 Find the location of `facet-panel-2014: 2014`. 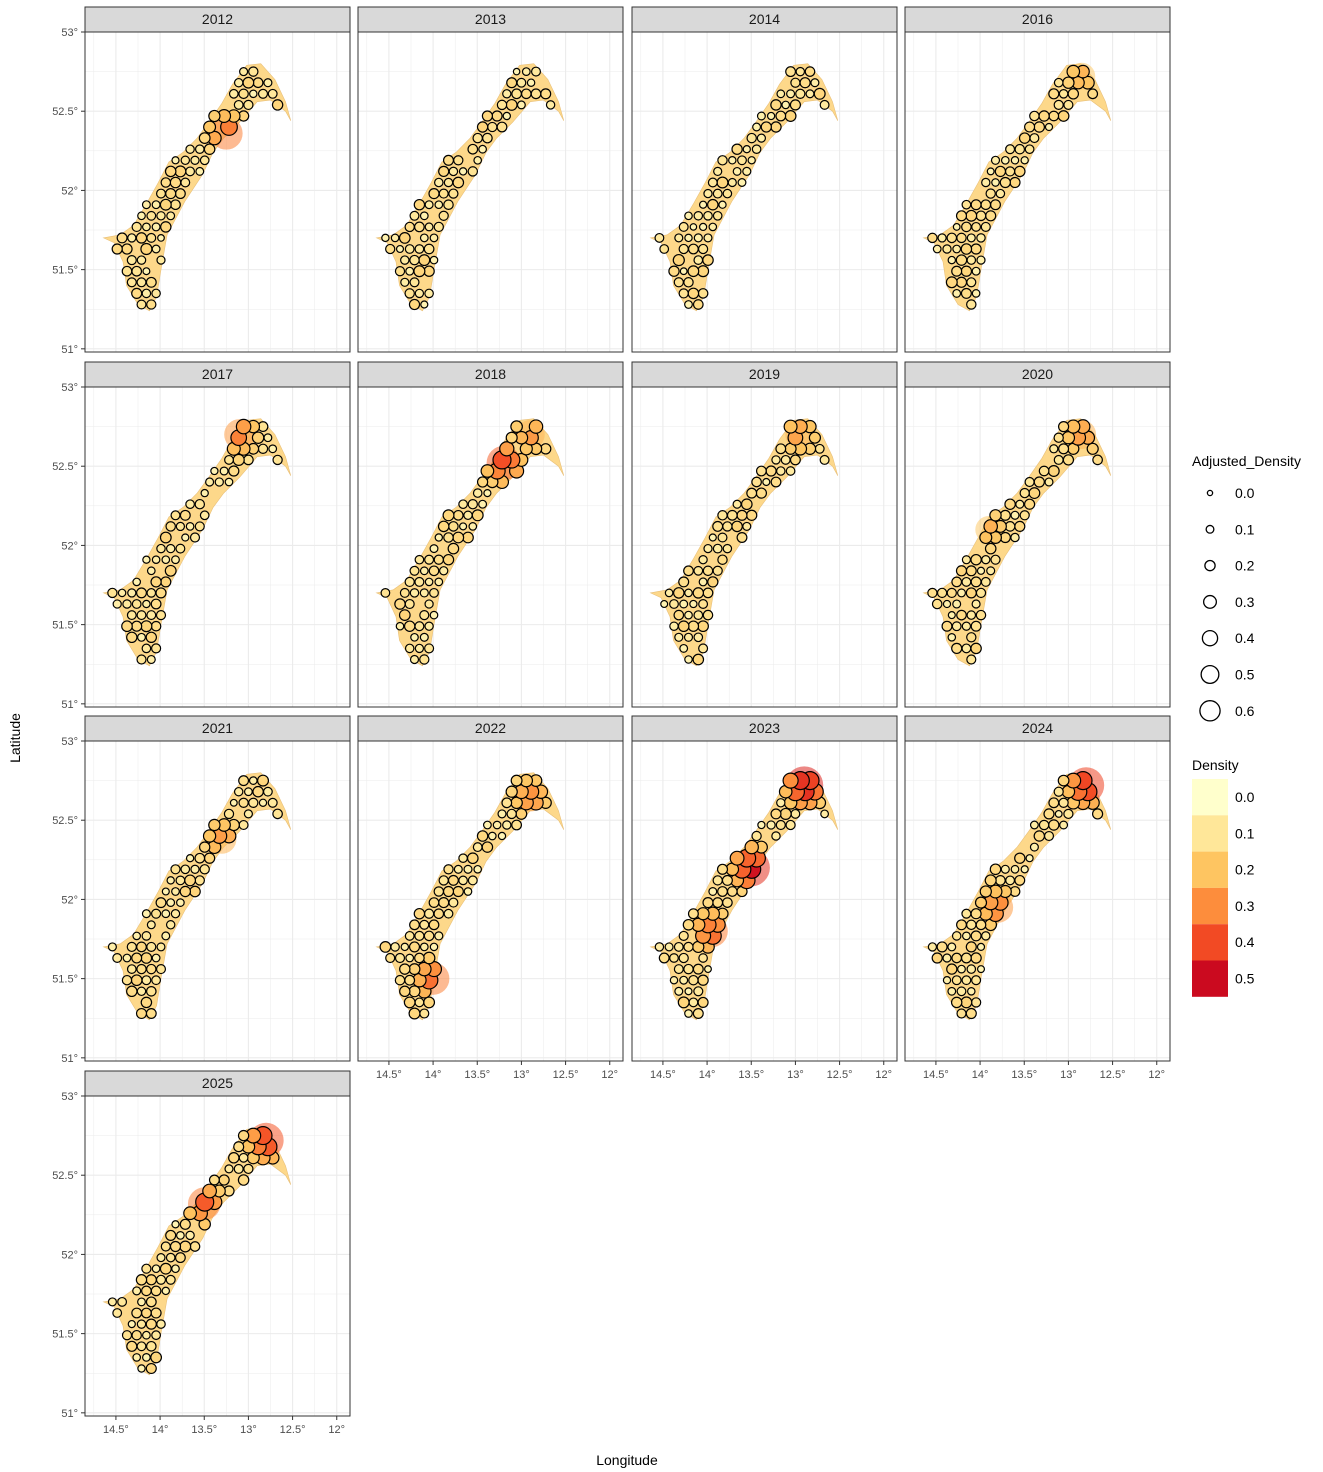

facet-panel-2014: 2014 is located at coordinates (764, 179).